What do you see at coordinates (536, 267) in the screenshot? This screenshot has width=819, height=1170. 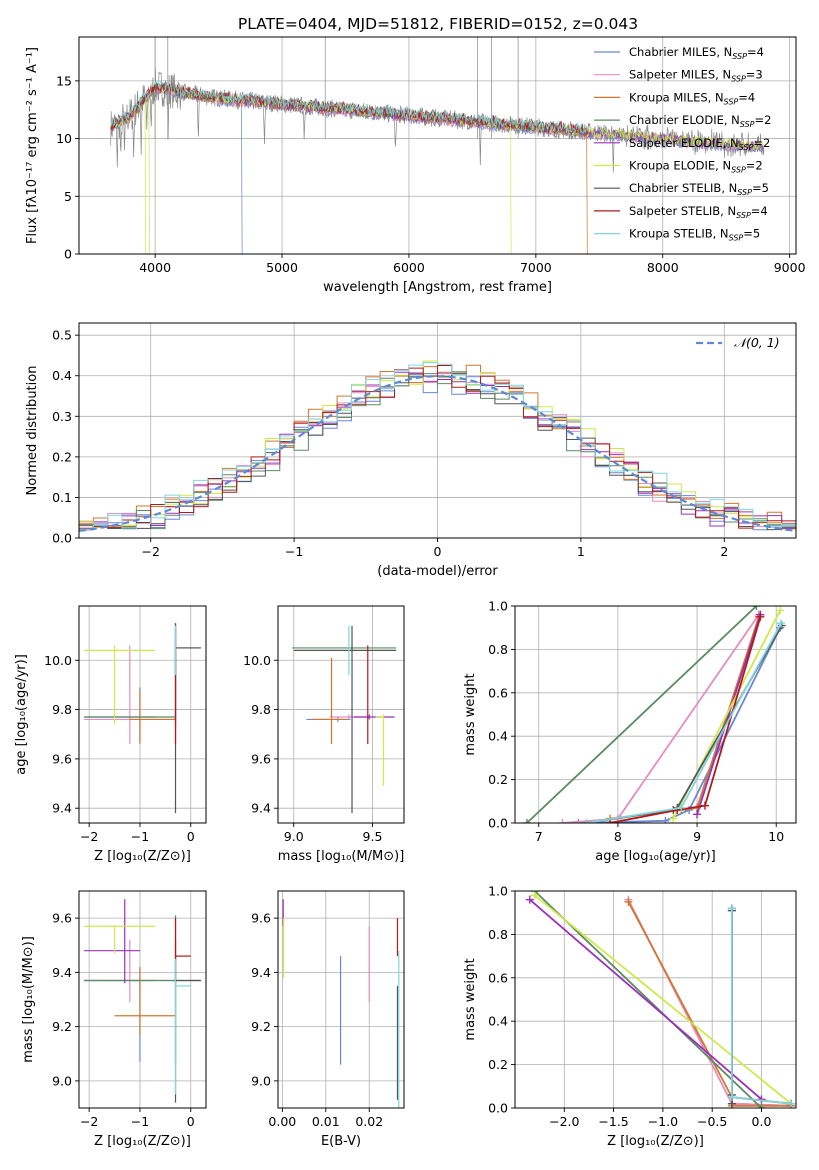 I see `x-tick-label: 7000` at bounding box center [536, 267].